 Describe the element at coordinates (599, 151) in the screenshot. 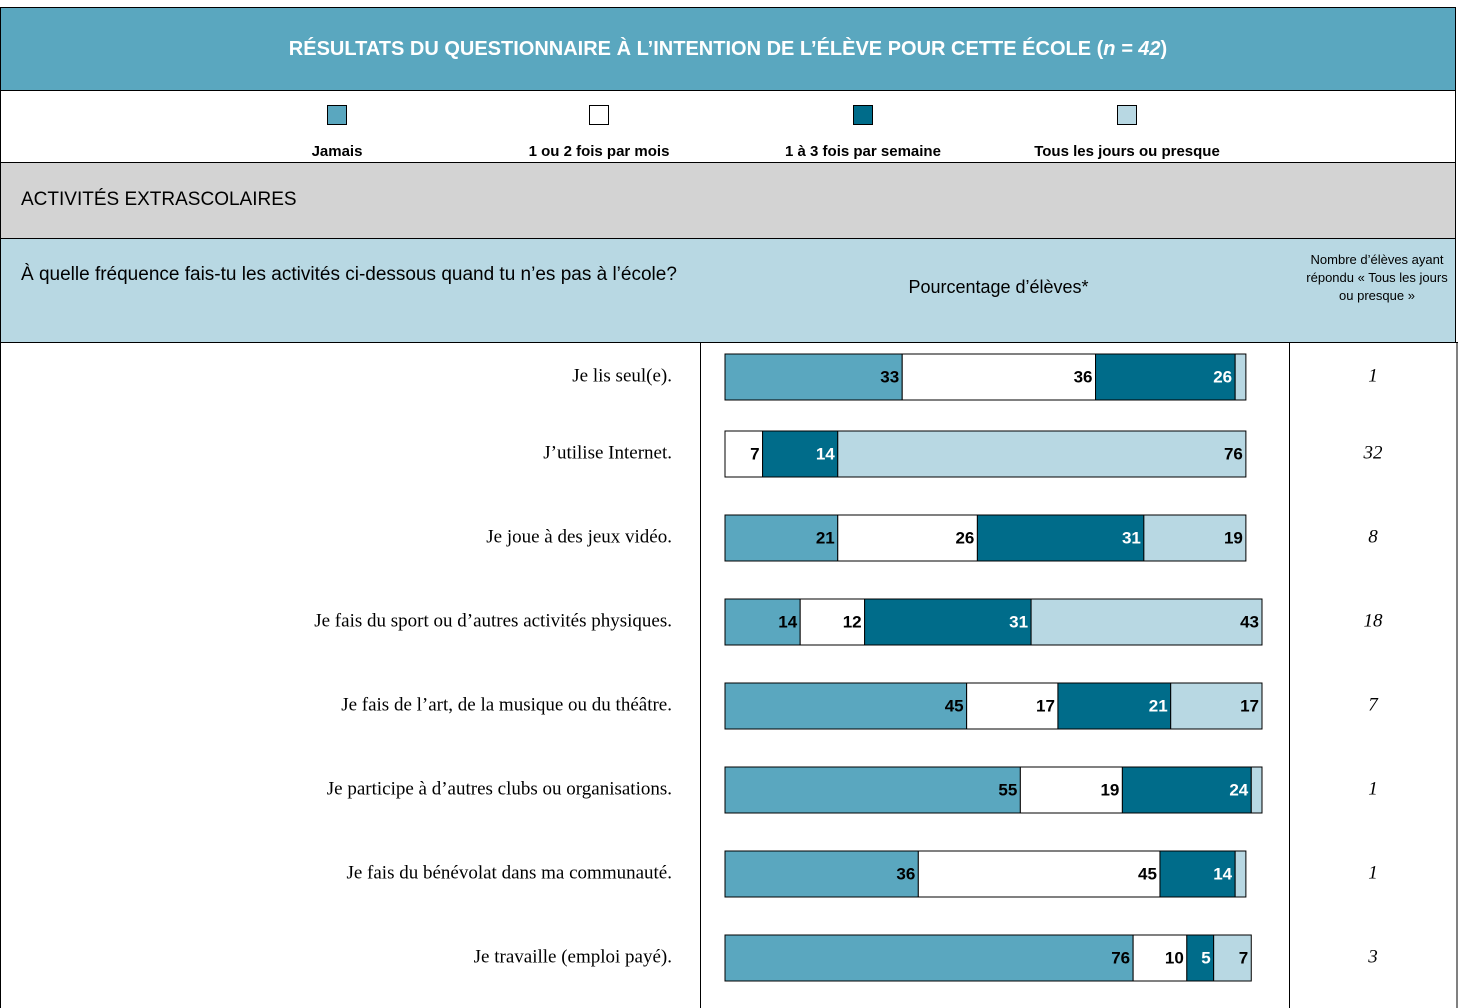

I see `legend-label: 1 ou 2 fois par mois` at that location.